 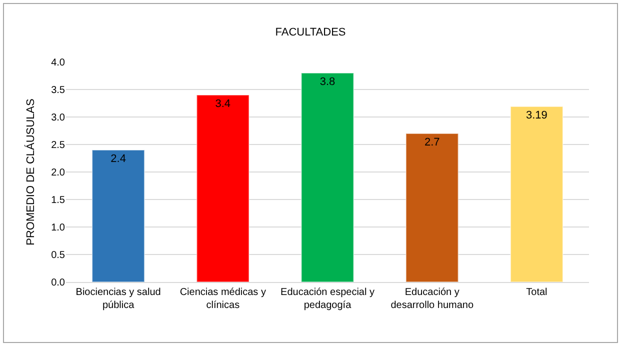 What do you see at coordinates (118, 159) in the screenshot?
I see `data-label: 2.4` at bounding box center [118, 159].